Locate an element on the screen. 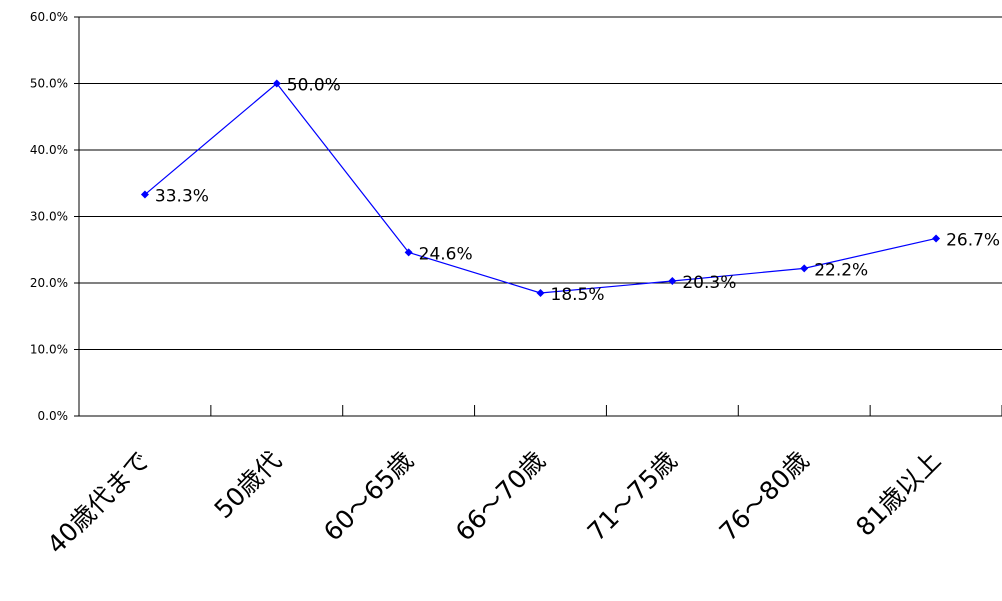  x-tick-label: 40歳代まで is located at coordinates (98, 503).